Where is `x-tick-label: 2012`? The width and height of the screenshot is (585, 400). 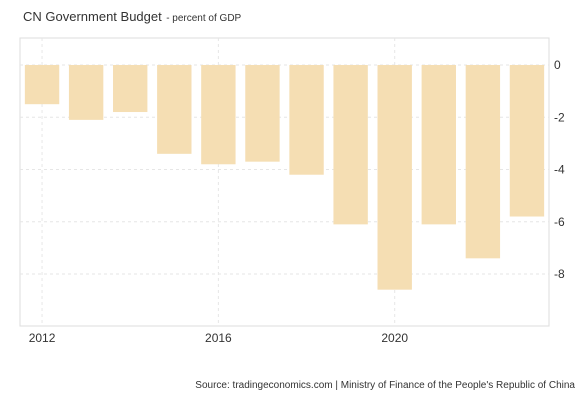 x-tick-label: 2012 is located at coordinates (42, 338).